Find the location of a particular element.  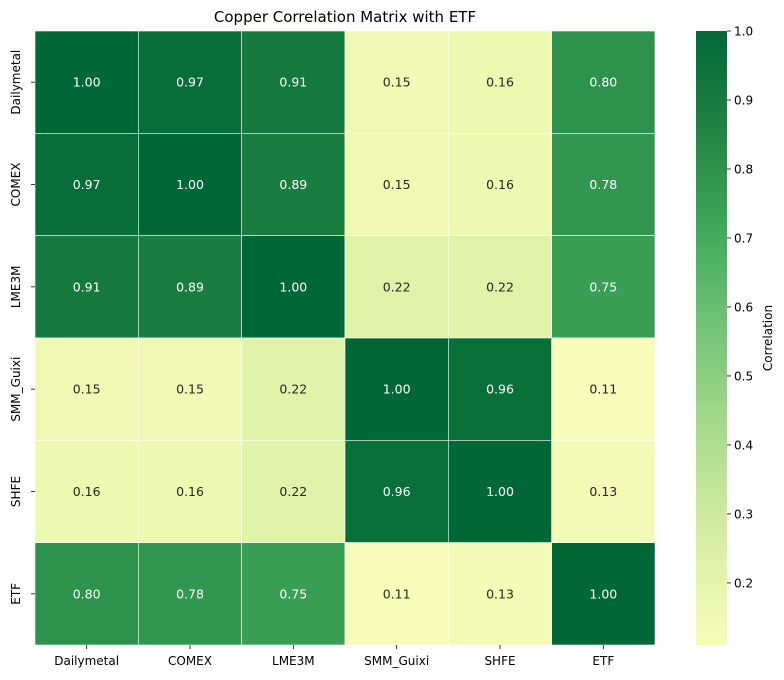

colorbar-tick-label: 1.0 is located at coordinates (743, 32).